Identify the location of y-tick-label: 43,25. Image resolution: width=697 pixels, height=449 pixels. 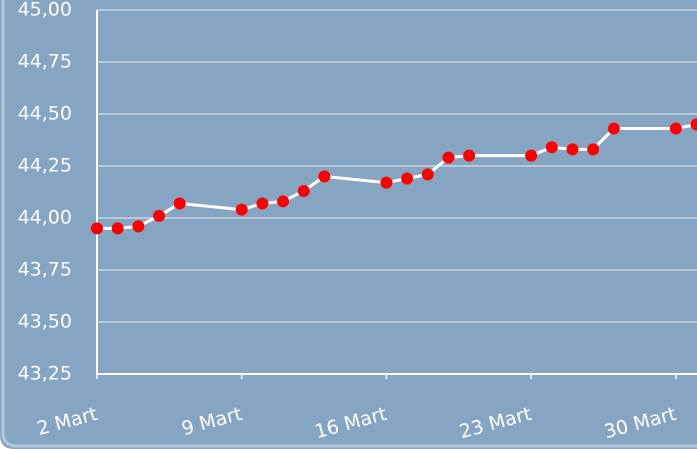
(45, 374).